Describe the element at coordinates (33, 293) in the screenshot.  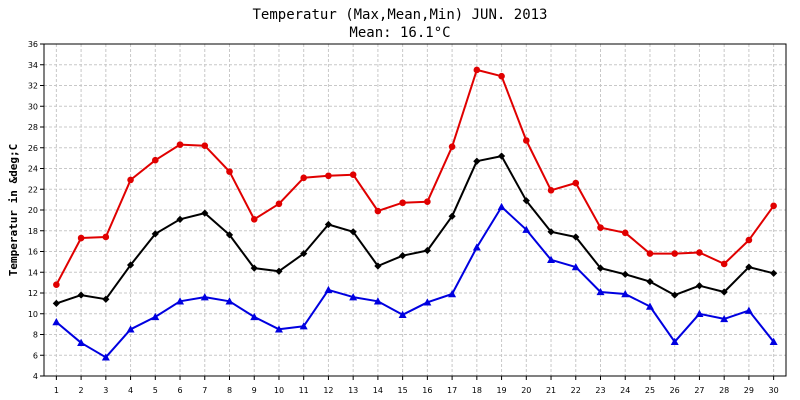
I see `y-tick-label: 12` at that location.